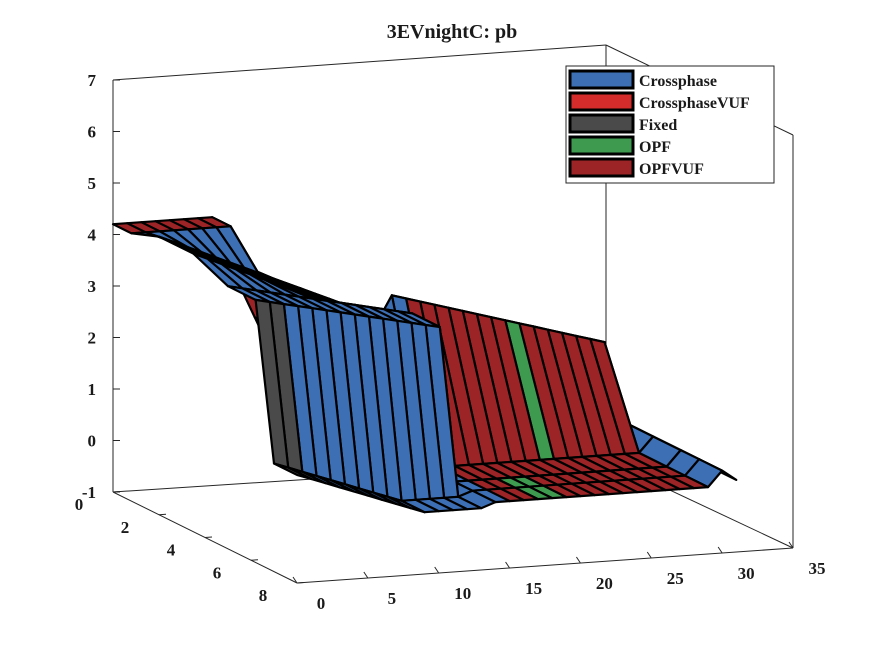 The width and height of the screenshot is (875, 656). What do you see at coordinates (604, 583) in the screenshot?
I see `x-tick-label: 20` at bounding box center [604, 583].